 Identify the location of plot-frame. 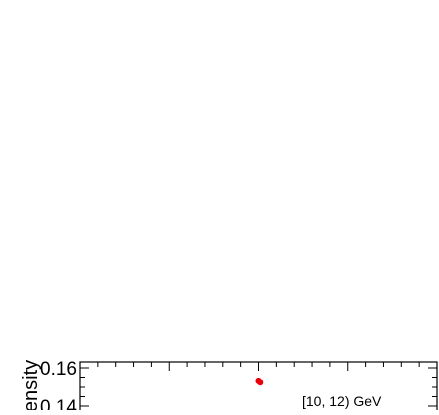
(258, 388).